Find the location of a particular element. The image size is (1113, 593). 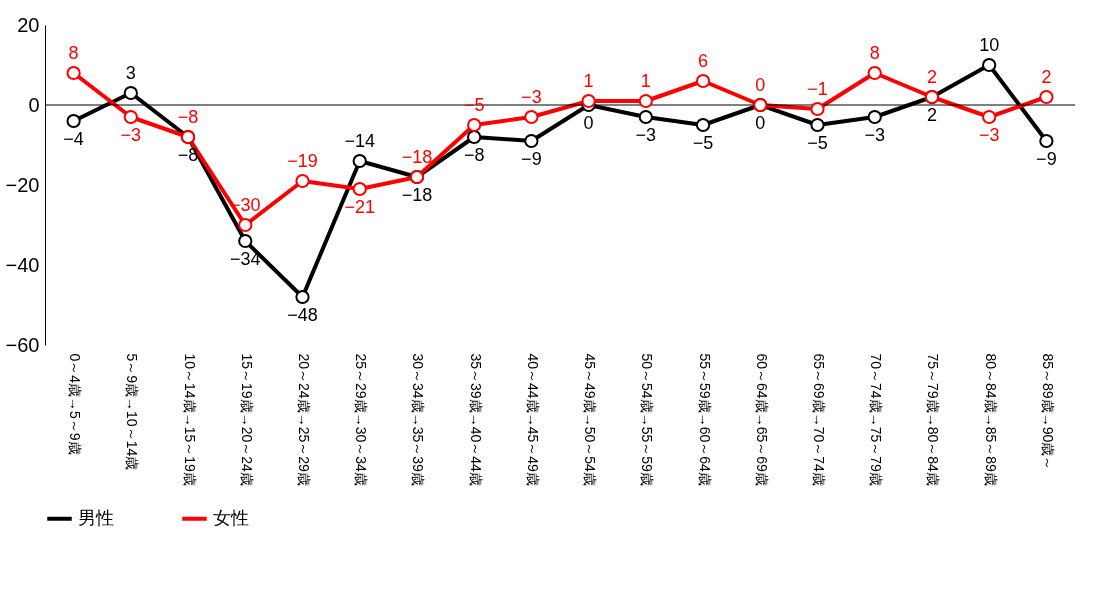

x-tick-label: 80～84歳→85～89歳 is located at coordinates (990, 419).